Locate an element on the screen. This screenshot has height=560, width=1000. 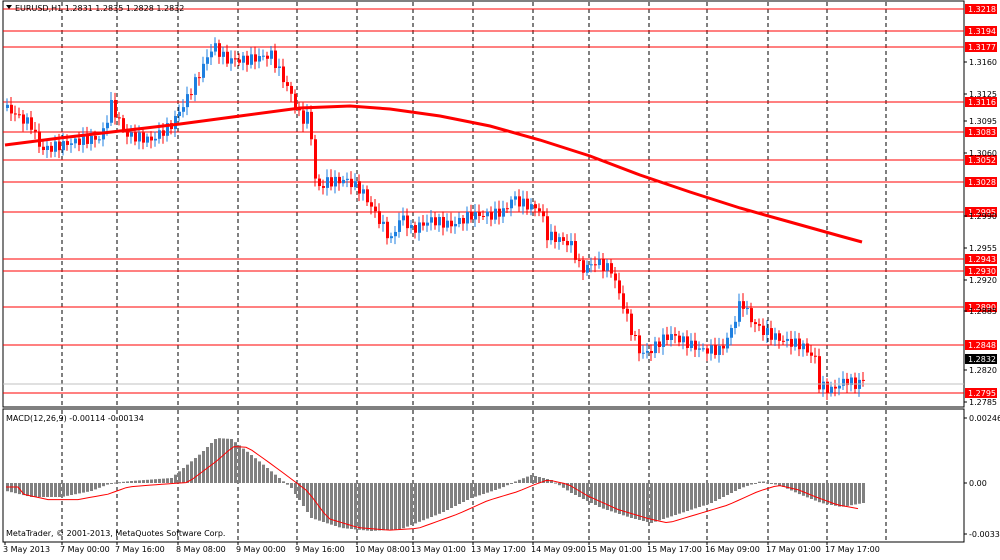
time-label: 7 May 16:00 is located at coordinates (140, 549).